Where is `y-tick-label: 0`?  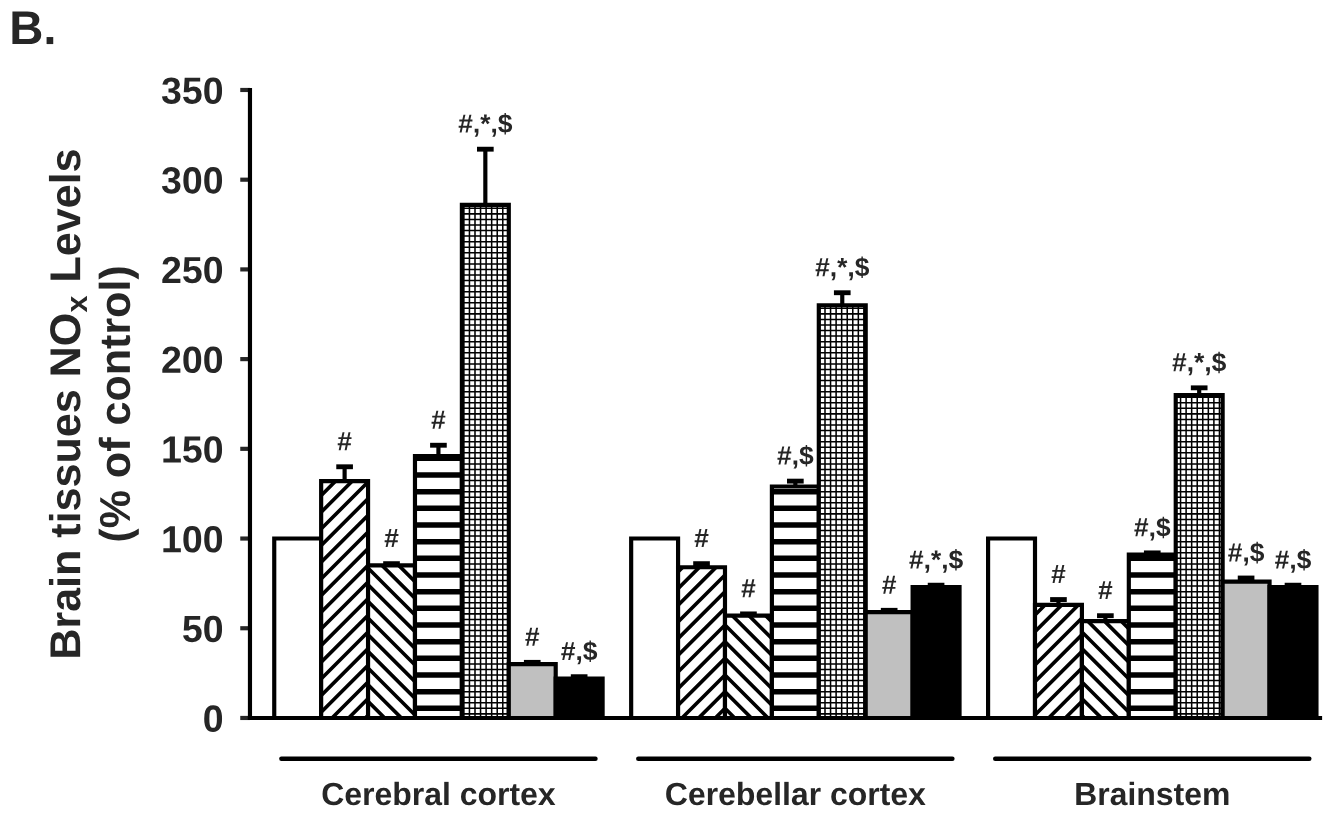 y-tick-label: 0 is located at coordinates (213, 718).